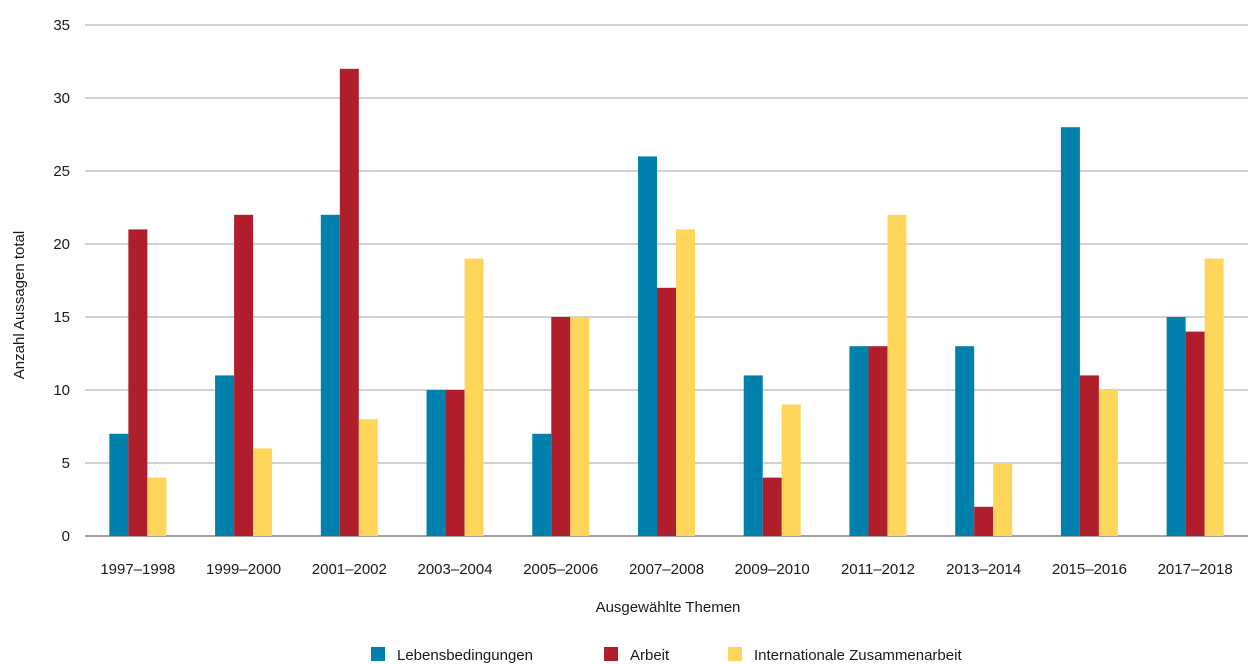 The width and height of the screenshot is (1254, 664). Describe the element at coordinates (61, 281) in the screenshot. I see `y-axis-ticks: 0 5 10 15 20 25 30 35` at that location.